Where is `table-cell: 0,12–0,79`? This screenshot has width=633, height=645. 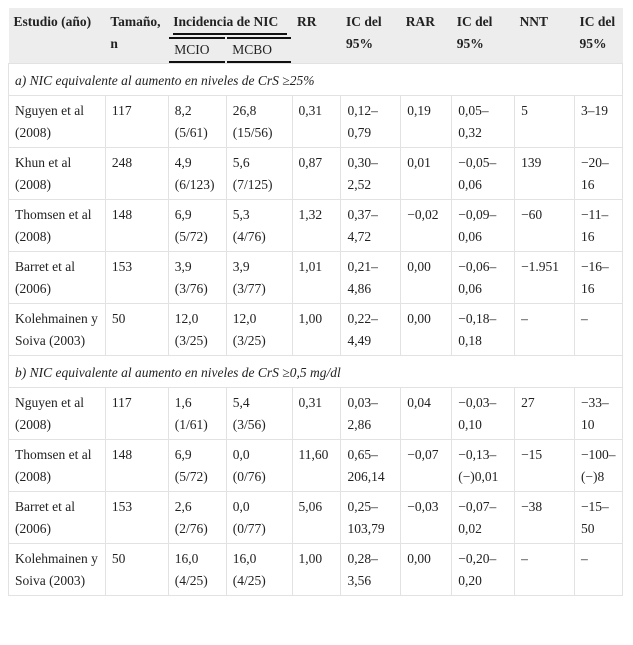
table-cell: 0,12–0,79 is located at coordinates (371, 121).